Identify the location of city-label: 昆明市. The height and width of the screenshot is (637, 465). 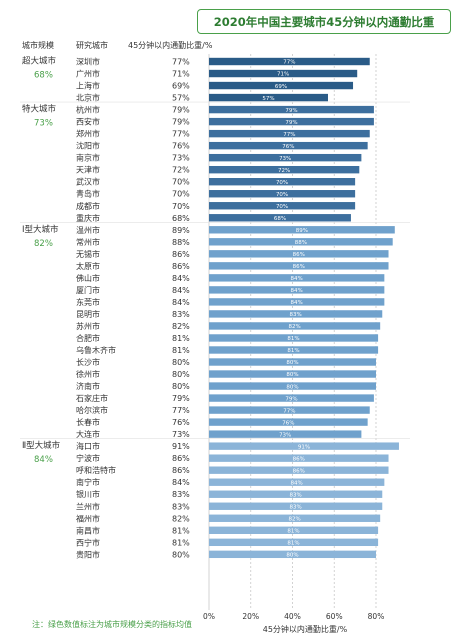
(88, 314).